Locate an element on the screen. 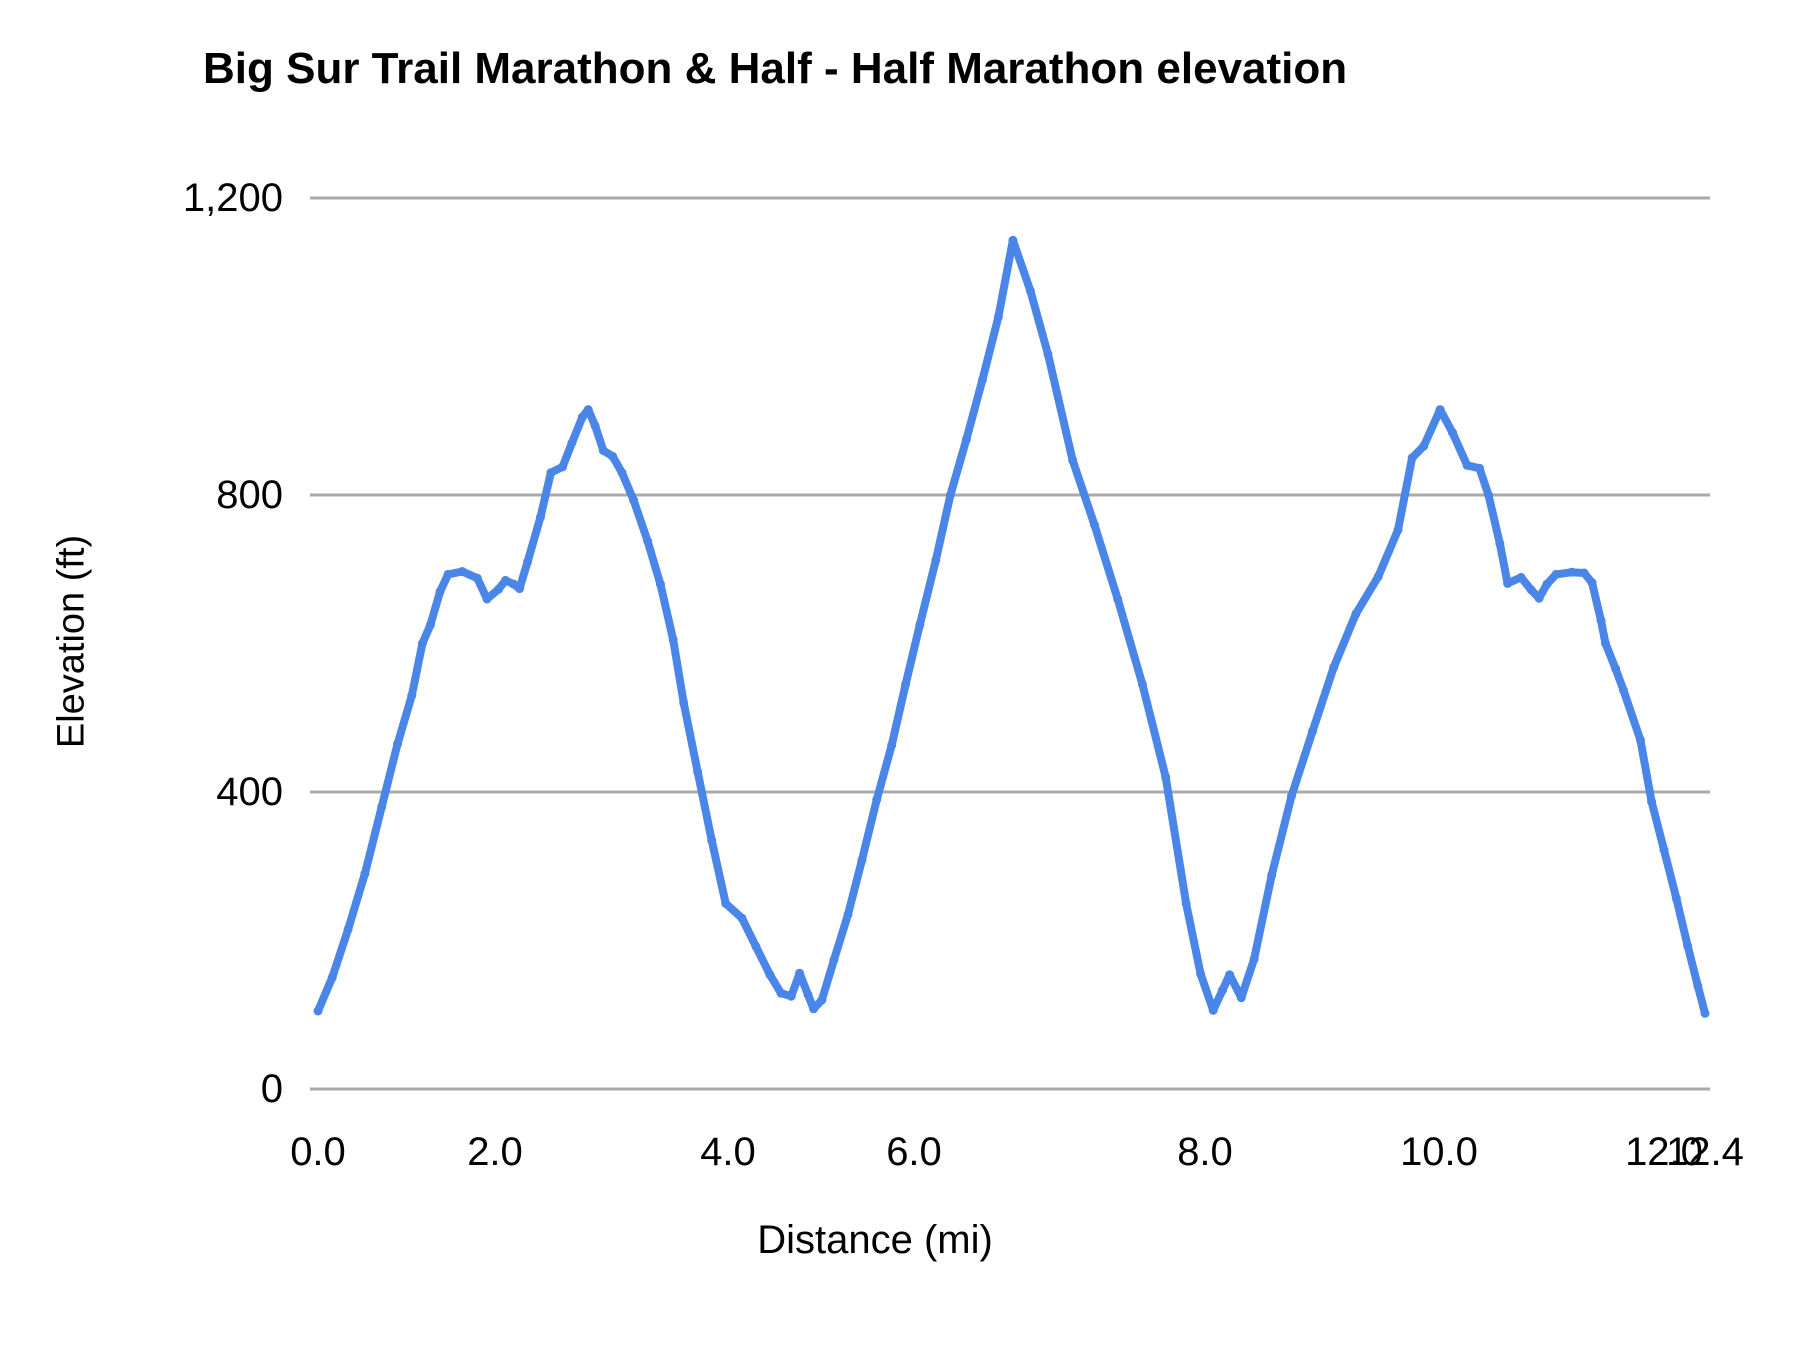  x-tick-label-10.0: 10.0 is located at coordinates (1439, 1152).